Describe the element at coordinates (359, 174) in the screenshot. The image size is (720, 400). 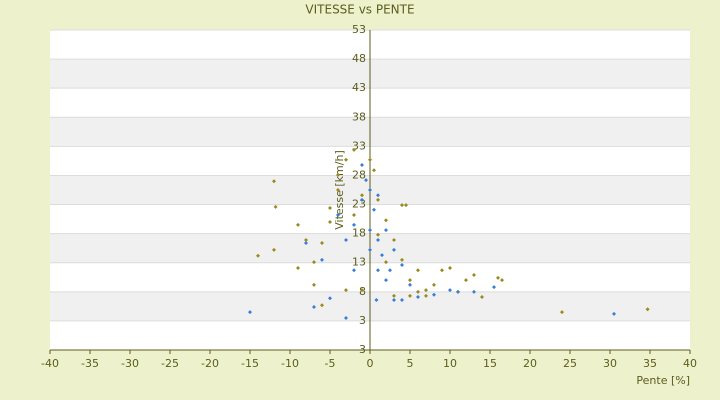
I see `y-tick-label: 28` at that location.